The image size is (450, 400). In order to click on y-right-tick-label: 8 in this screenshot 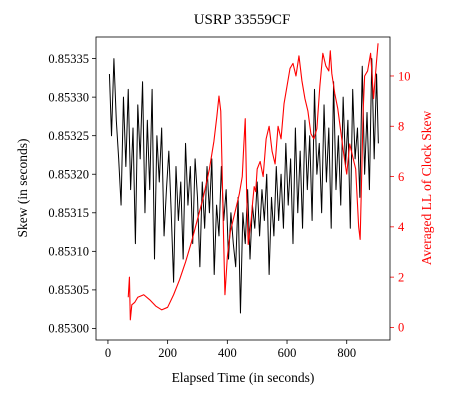, I will do `click(401, 127)`.